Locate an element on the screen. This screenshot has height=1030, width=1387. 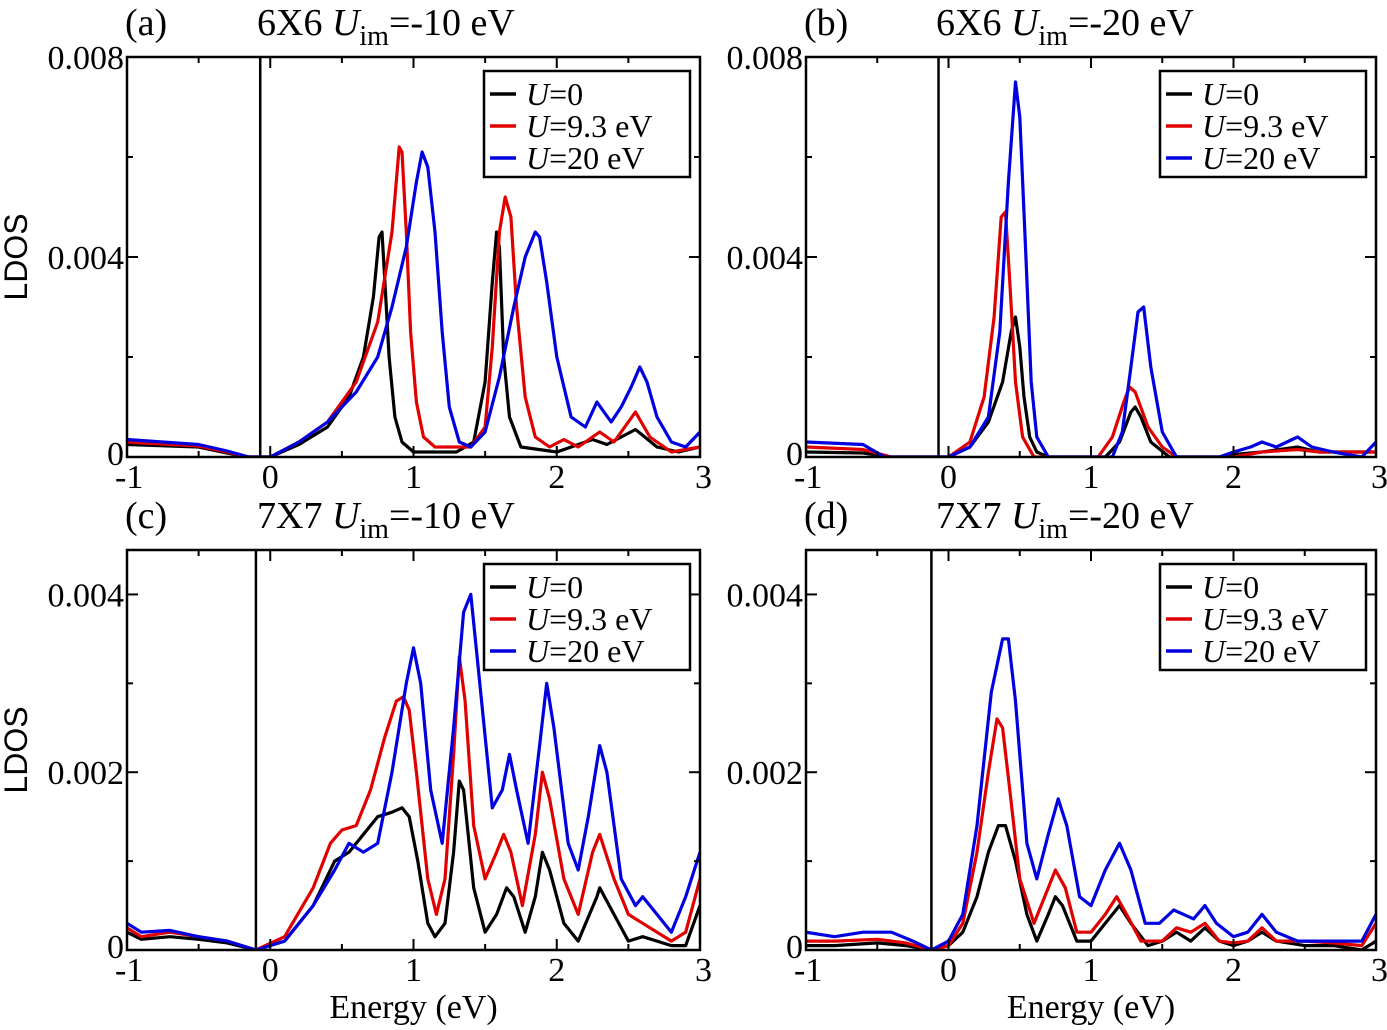
panel-label: (b) is located at coordinates (826, 23).